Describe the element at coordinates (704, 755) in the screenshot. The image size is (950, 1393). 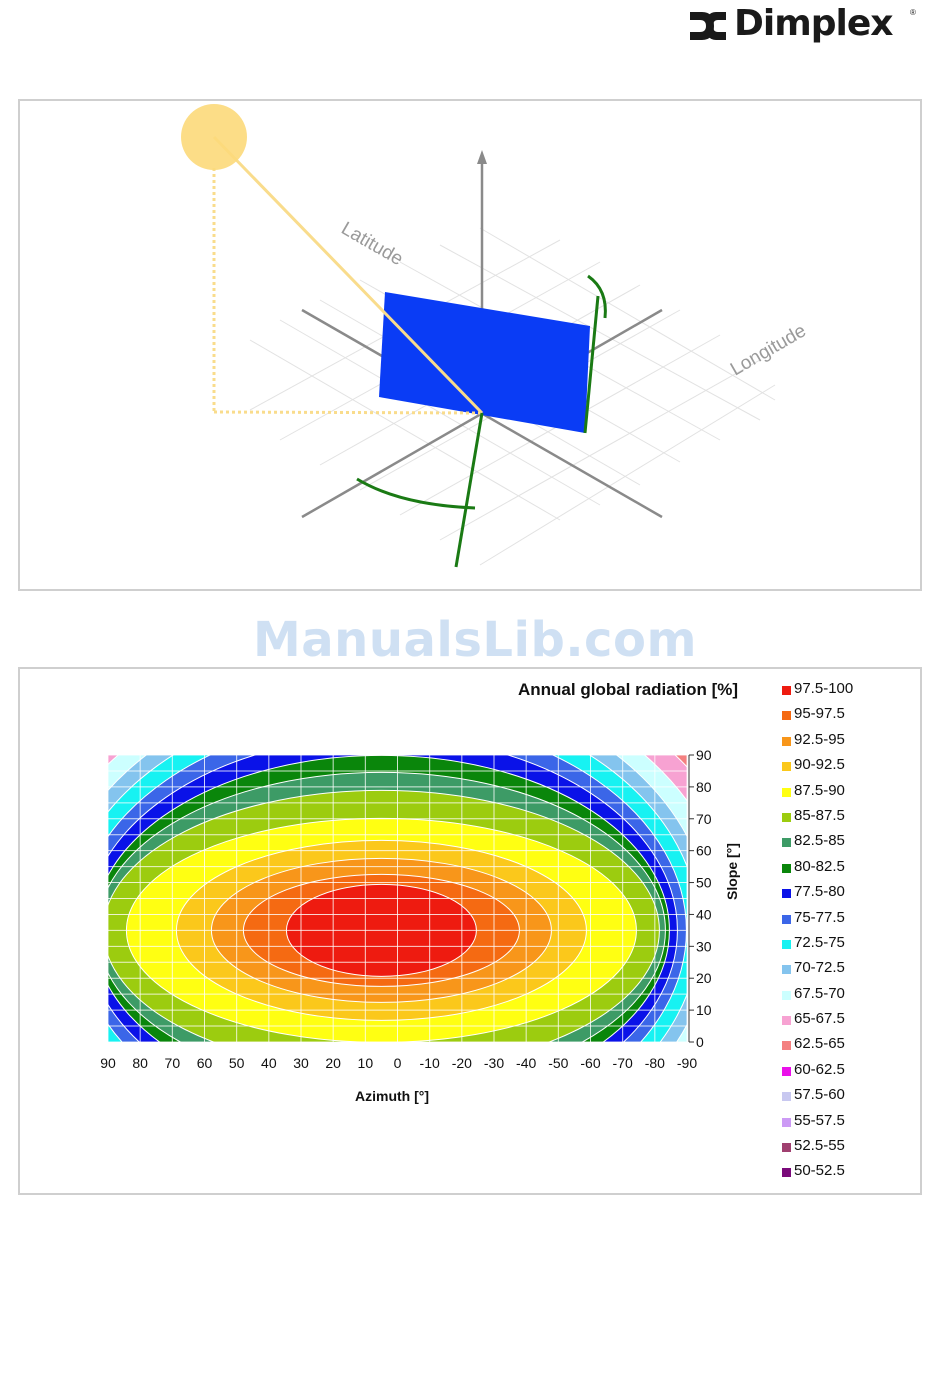
I see `y-tick-label: 90` at that location.